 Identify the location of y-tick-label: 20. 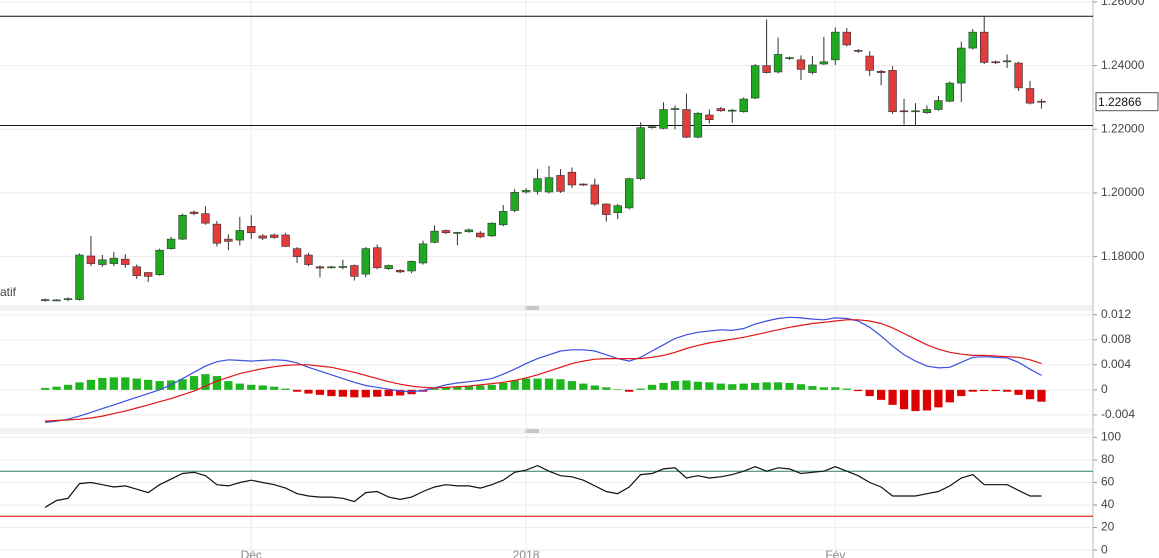
(1108, 527).